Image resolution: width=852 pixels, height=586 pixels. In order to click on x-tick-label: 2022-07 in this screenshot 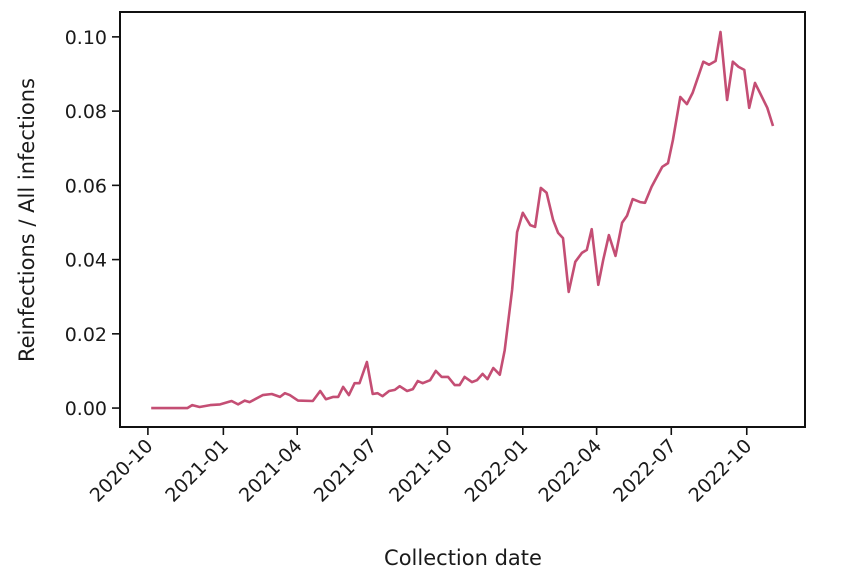, I will do `click(645, 471)`.